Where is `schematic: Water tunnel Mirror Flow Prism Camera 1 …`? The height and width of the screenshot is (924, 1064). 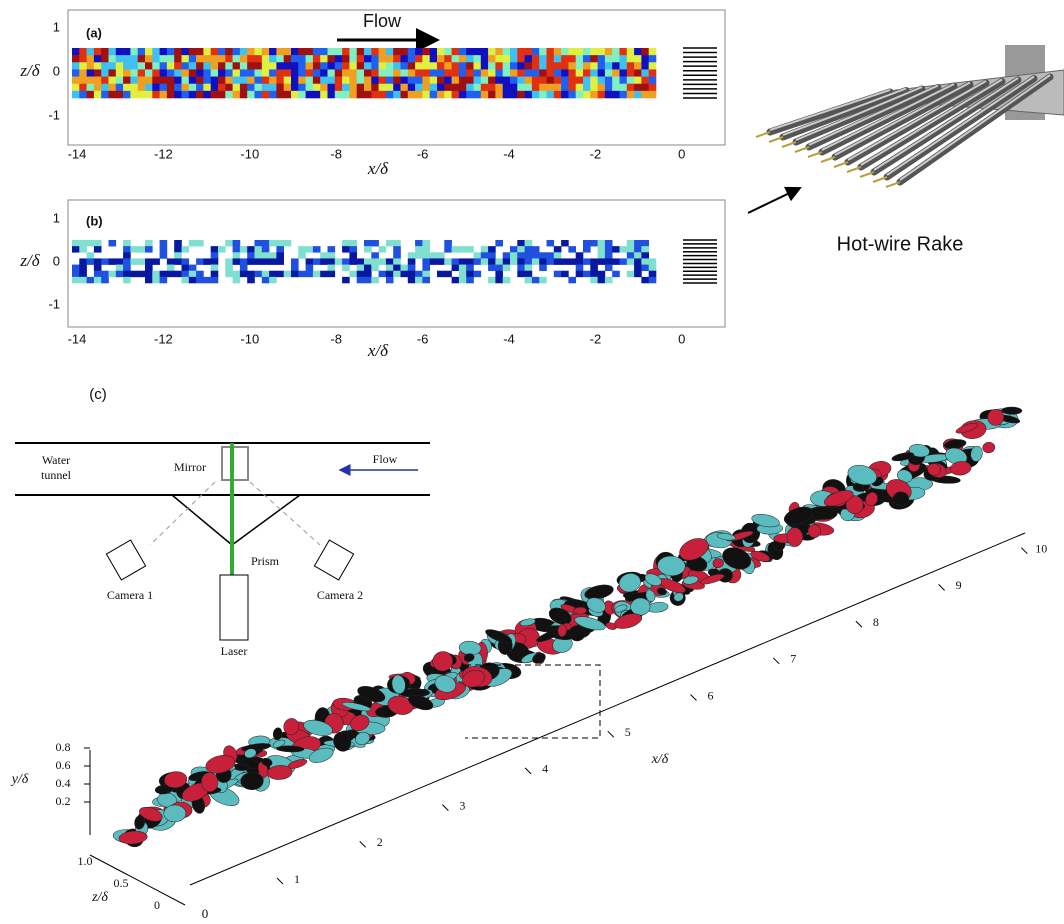
schematic: Water tunnel Mirror Flow Prism Camera 1 … is located at coordinates (222, 550).